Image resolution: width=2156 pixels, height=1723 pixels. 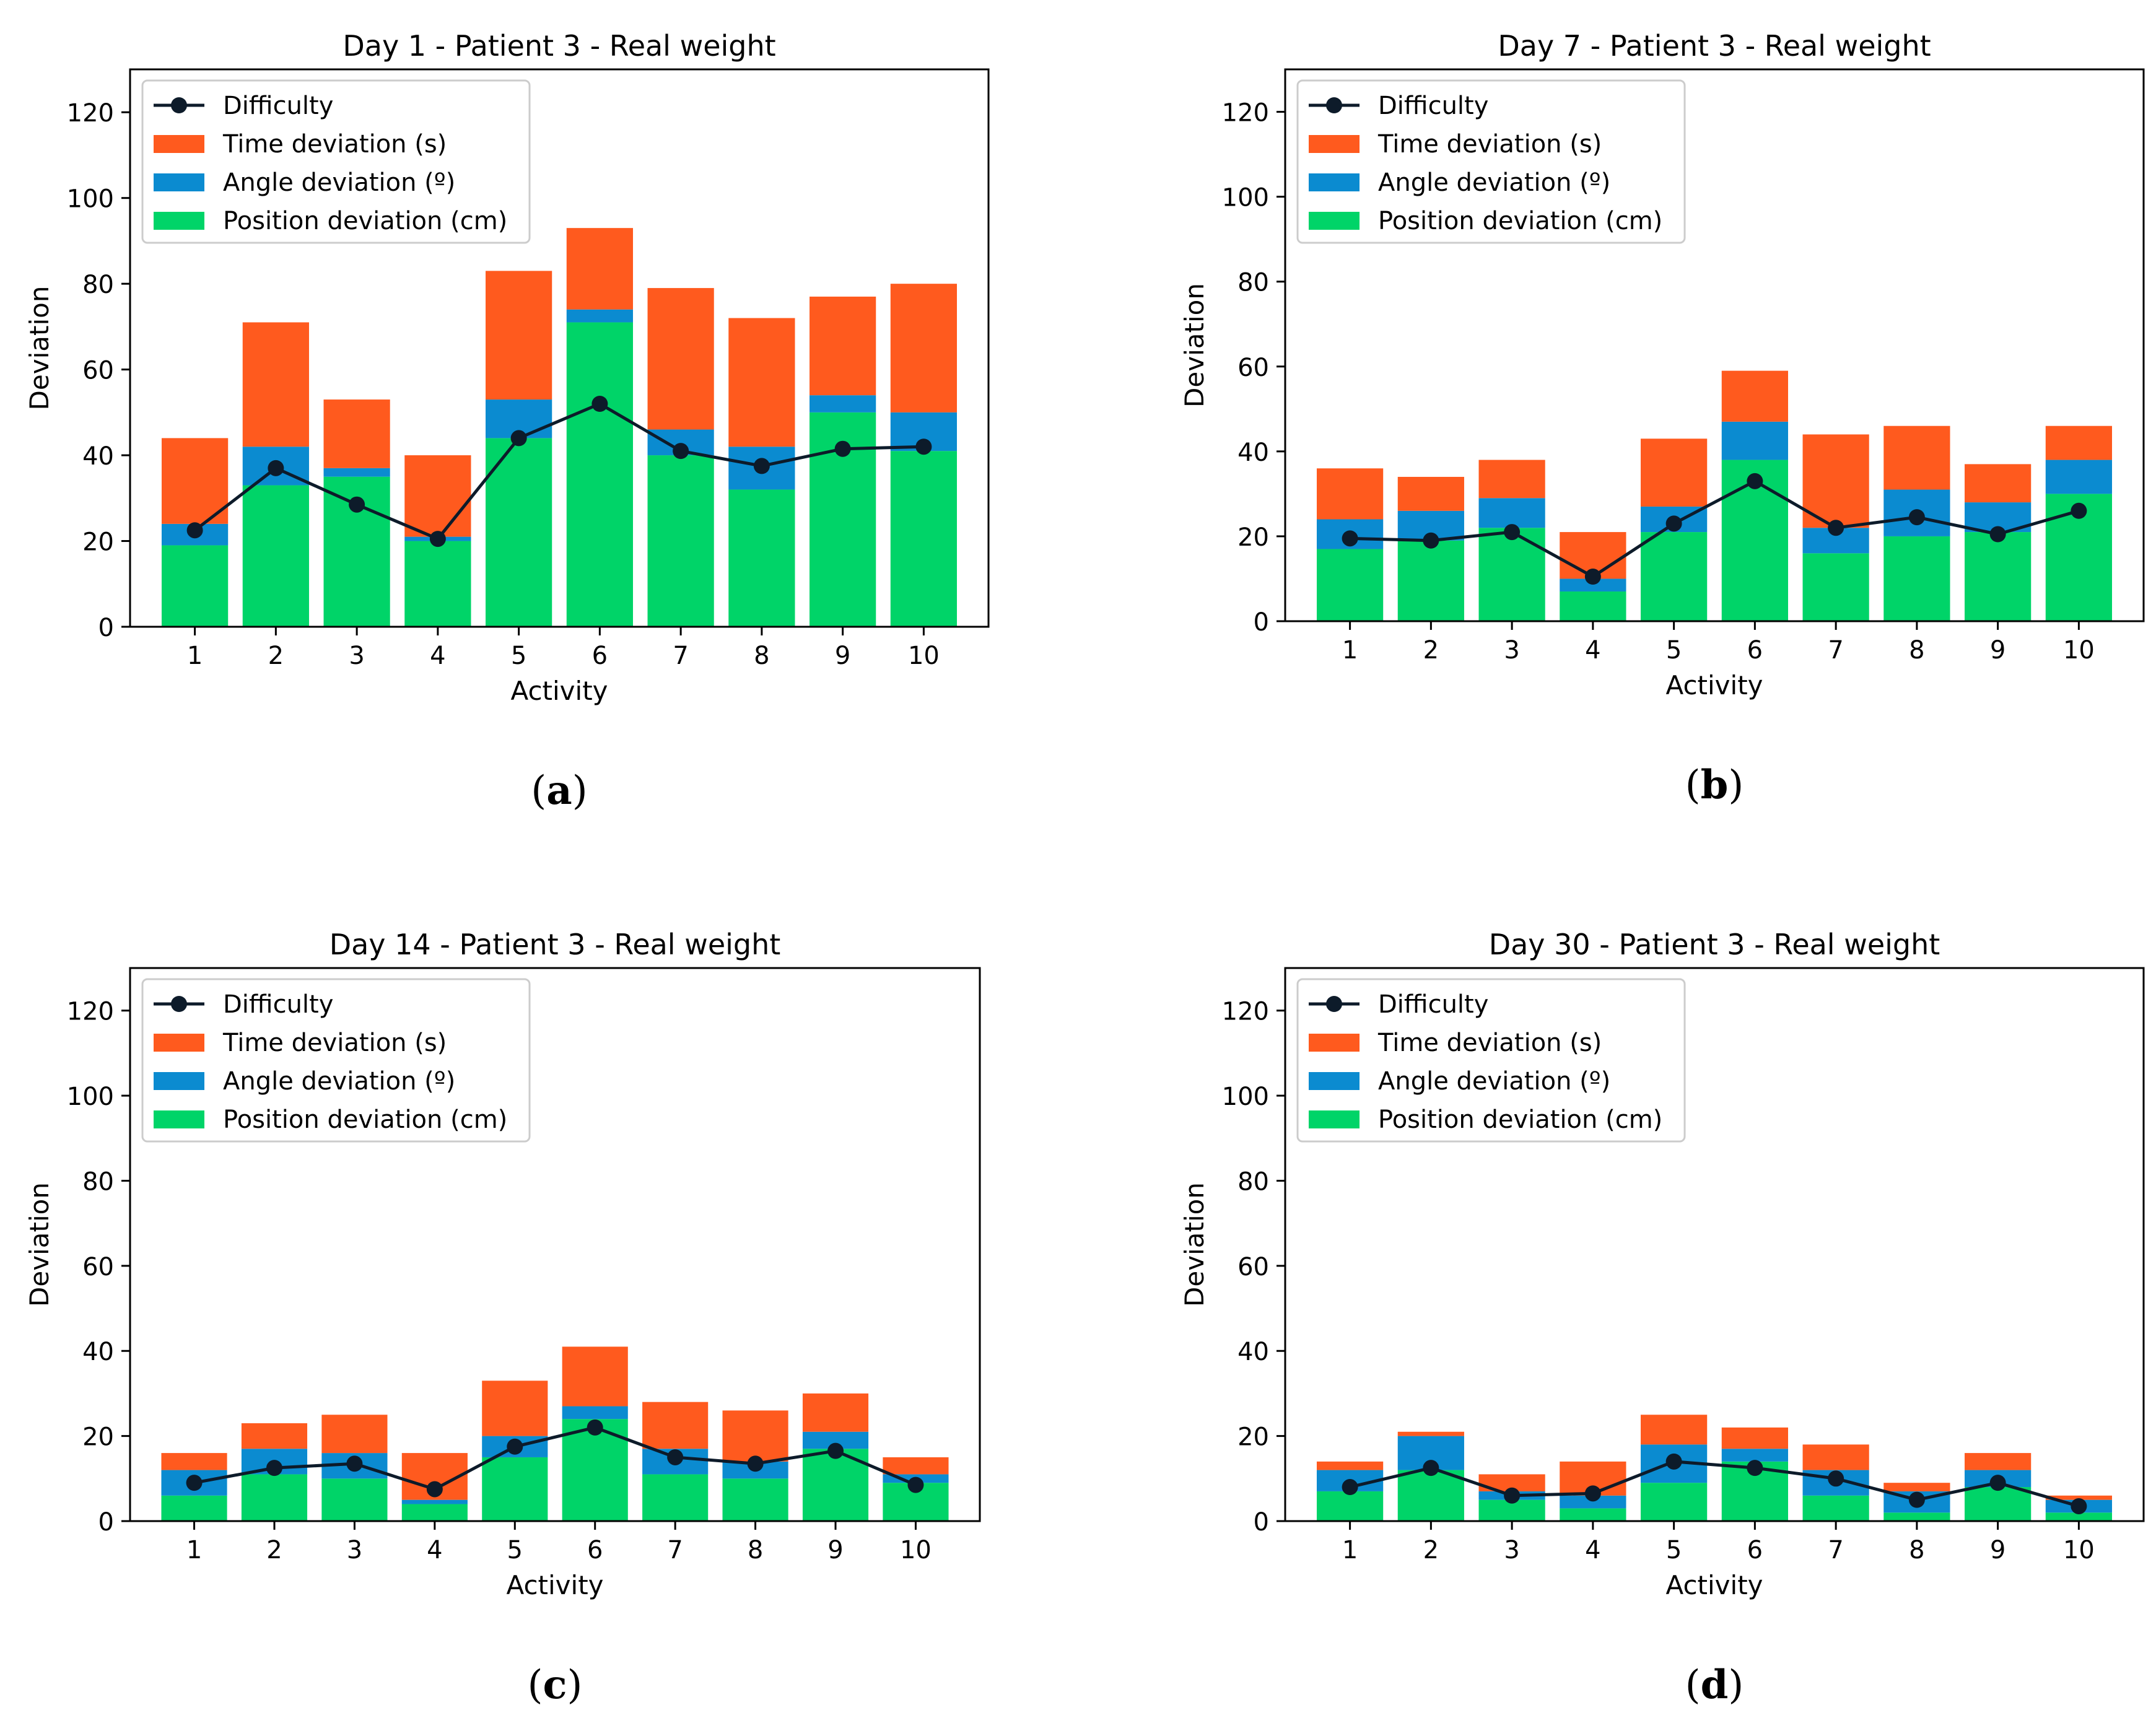 I want to click on y-tick-label: 40, so click(x=1253, y=1352).